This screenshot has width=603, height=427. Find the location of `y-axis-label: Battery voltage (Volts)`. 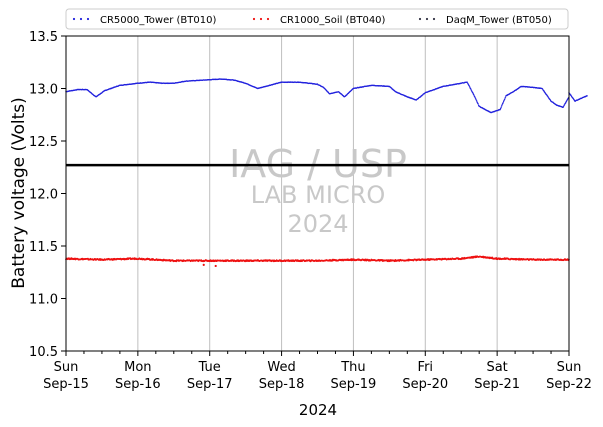

y-axis-label: Battery voltage (Volts) is located at coordinates (19, 192).